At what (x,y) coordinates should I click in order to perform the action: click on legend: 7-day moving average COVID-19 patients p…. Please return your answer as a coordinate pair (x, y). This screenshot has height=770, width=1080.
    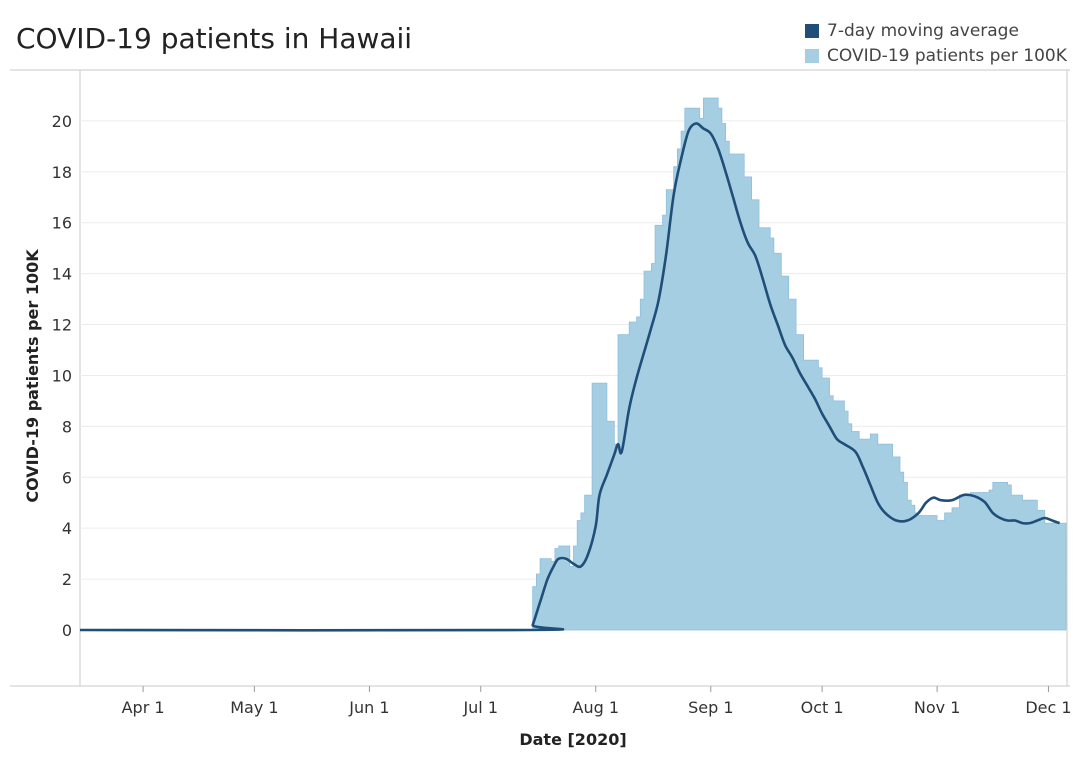
    Looking at the image, I should click on (936, 43).